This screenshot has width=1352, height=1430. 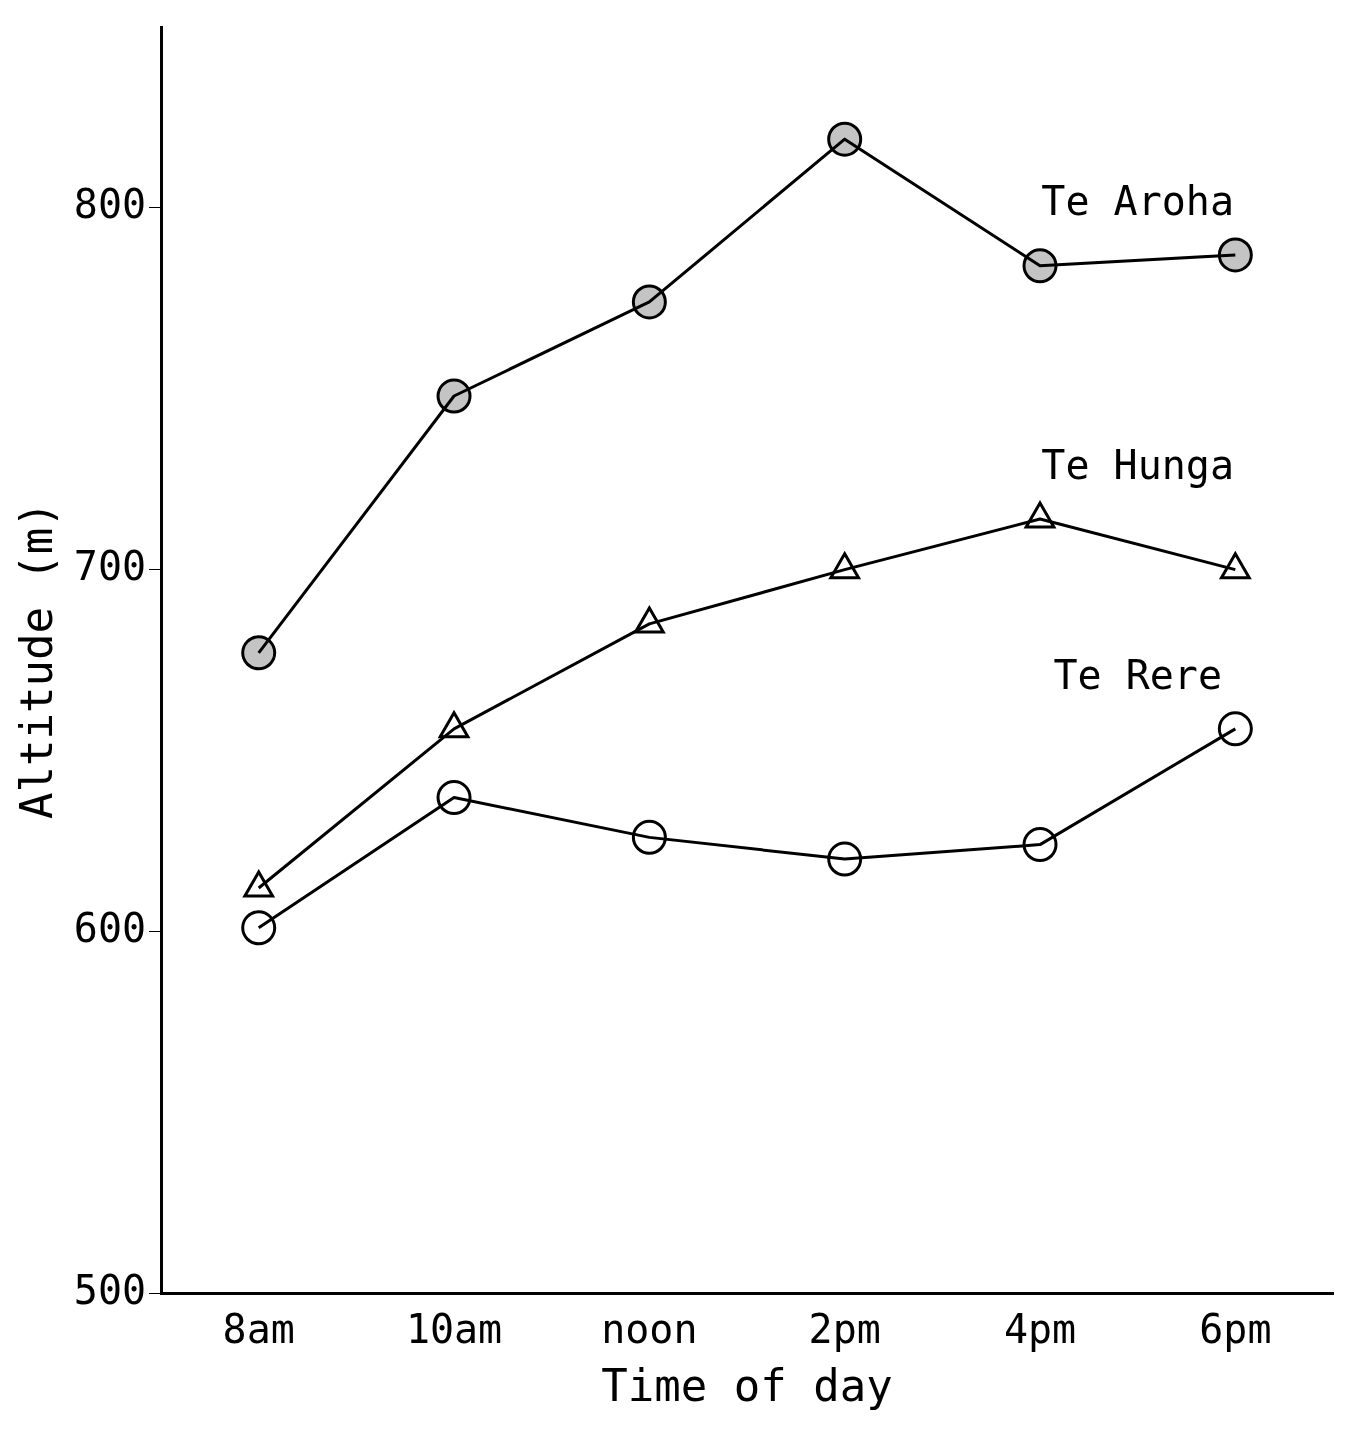 I want to click on x-tick-label: 8am, so click(x=258, y=1328).